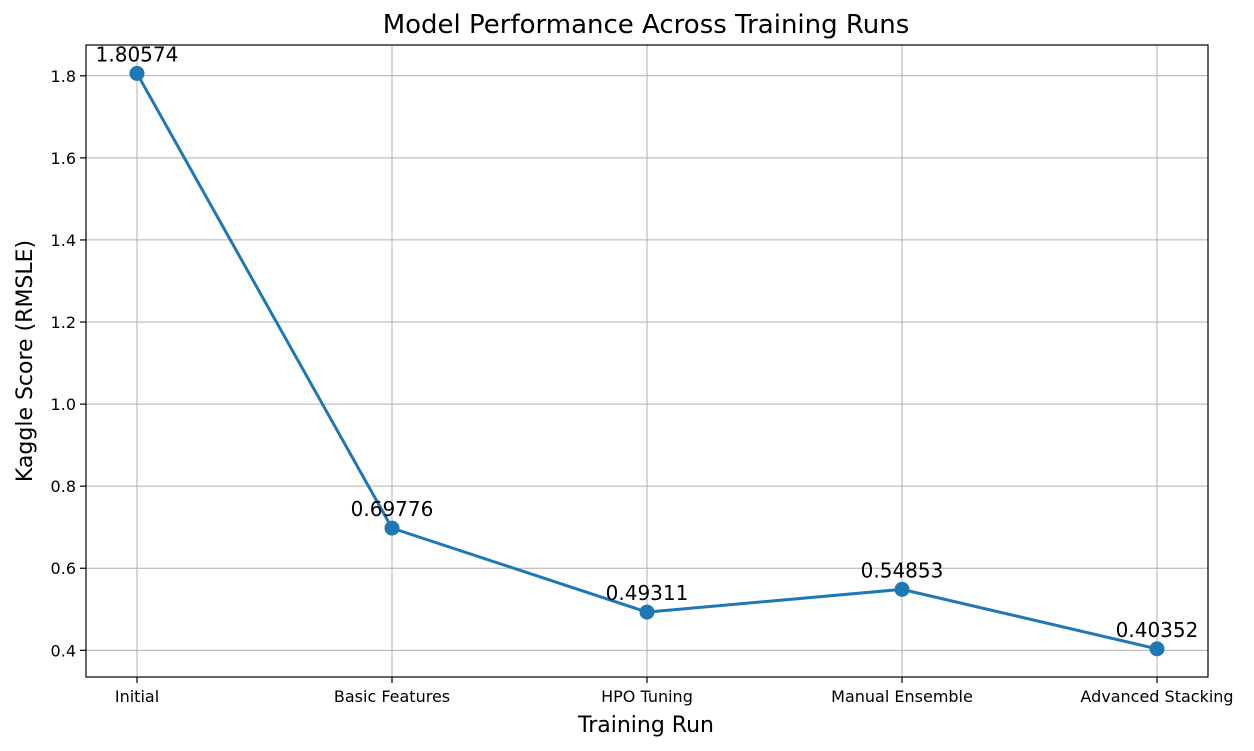  I want to click on y-axis-label: Kaggle Score (RMSLE), so click(25, 361).